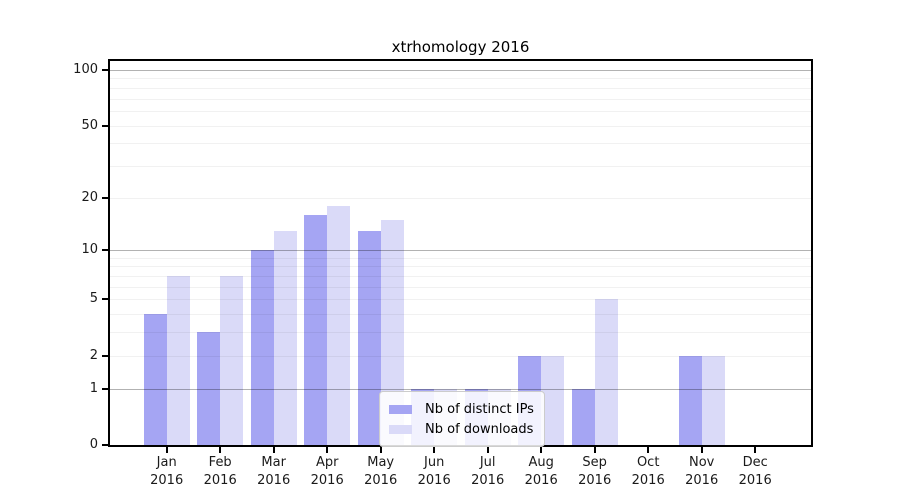 The width and height of the screenshot is (900, 500). I want to click on legend-swatch-distinct-ips, so click(400, 409).